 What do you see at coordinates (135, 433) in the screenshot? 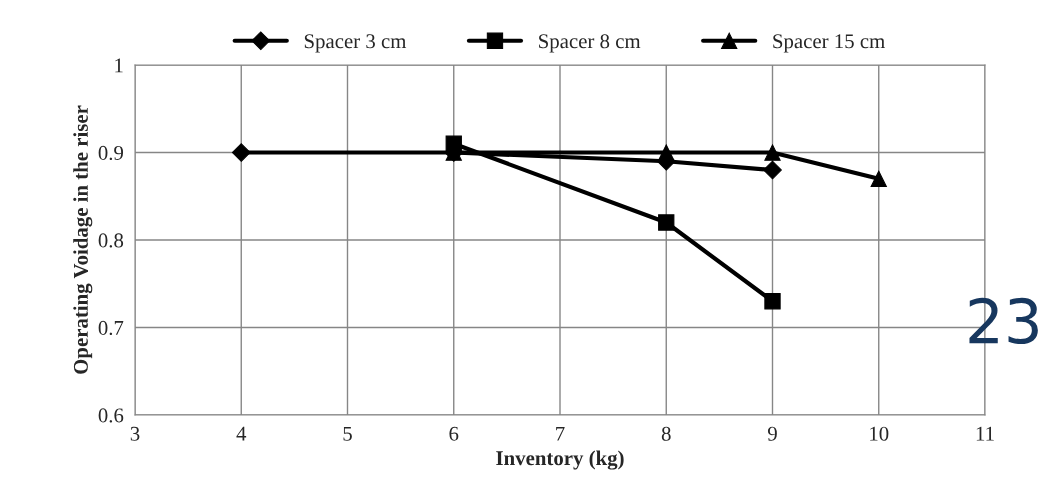
I see `x-tick-label: 3` at bounding box center [135, 433].